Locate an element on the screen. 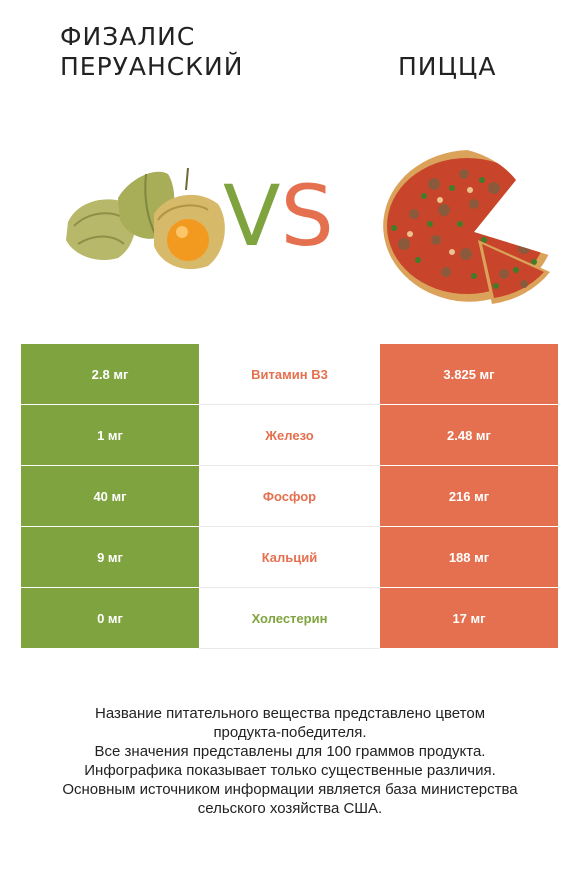 The image size is (580, 874). vs-s-letter: S is located at coordinates (307, 216).